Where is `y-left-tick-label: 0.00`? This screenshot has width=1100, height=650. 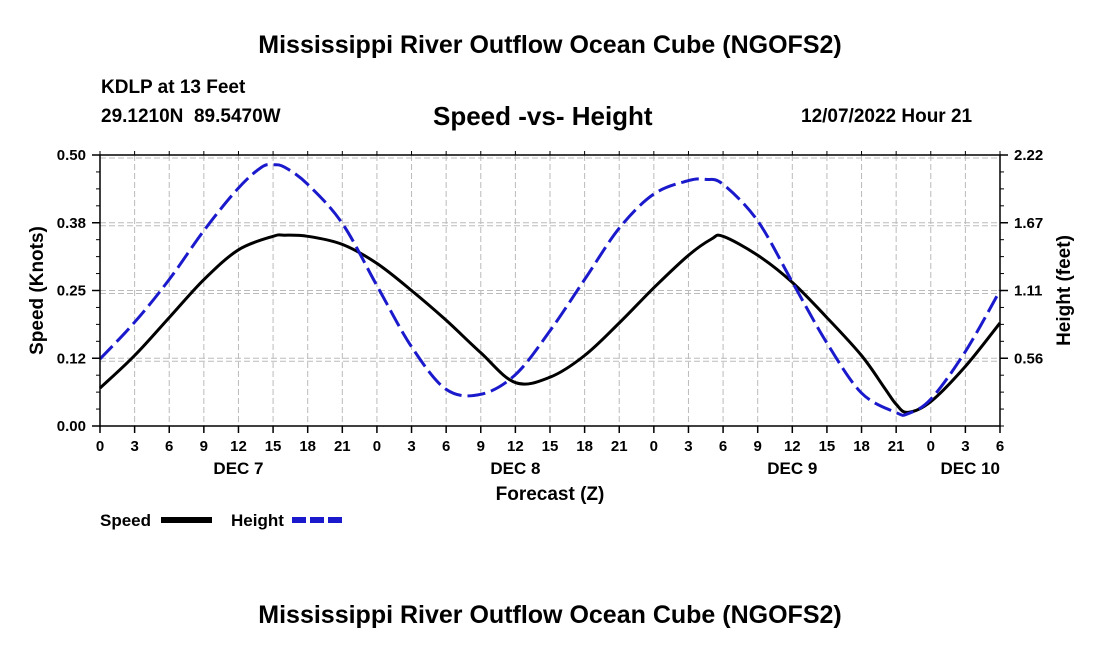 y-left-tick-label: 0.00 is located at coordinates (71, 426).